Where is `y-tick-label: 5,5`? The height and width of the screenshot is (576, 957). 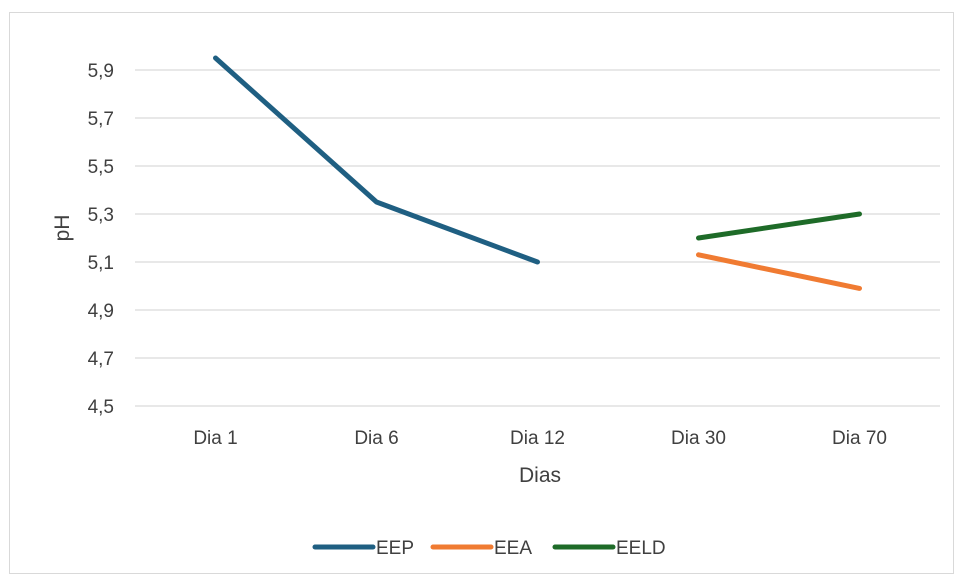
y-tick-label: 5,5 is located at coordinates (101, 167).